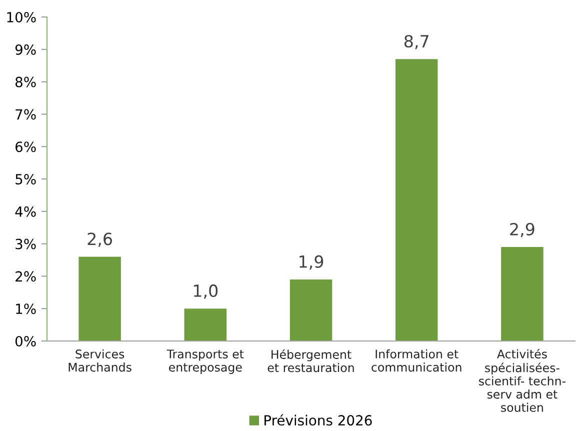  I want to click on y-tick-label: 7%, so click(26, 114).